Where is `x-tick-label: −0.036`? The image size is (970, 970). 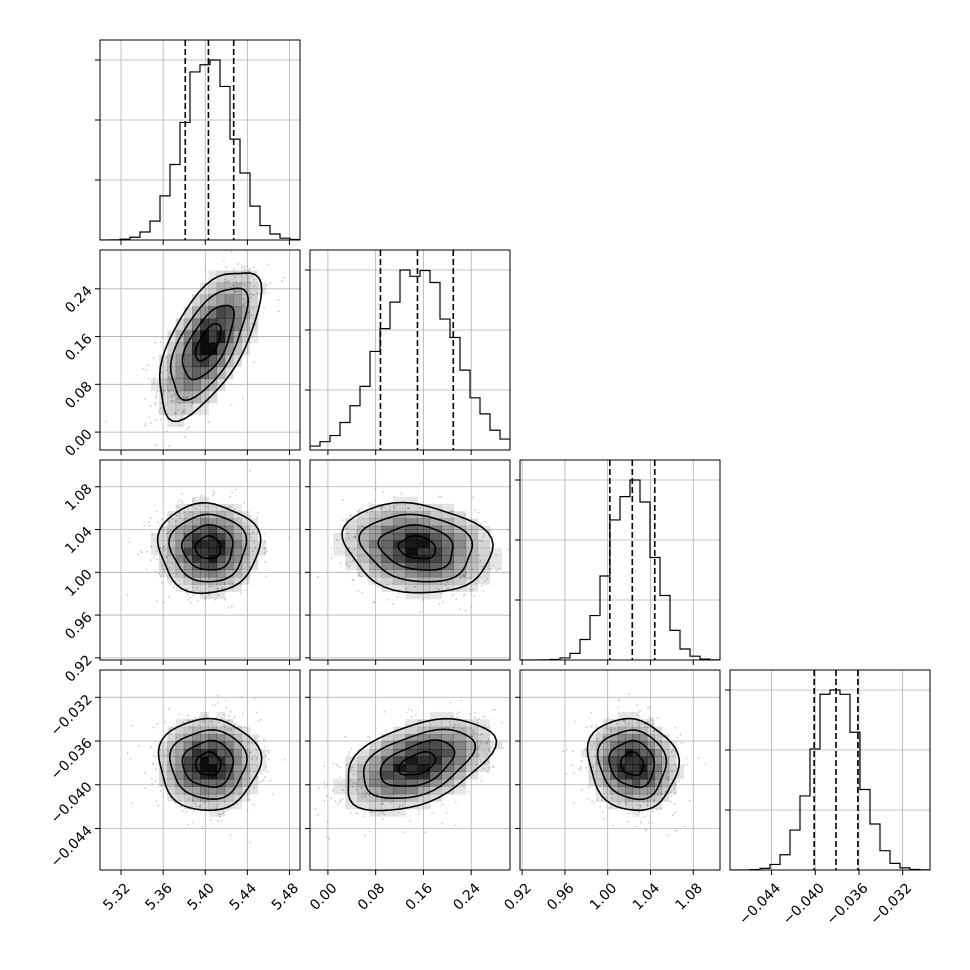
x-tick-label: −0.036 is located at coordinates (848, 904).